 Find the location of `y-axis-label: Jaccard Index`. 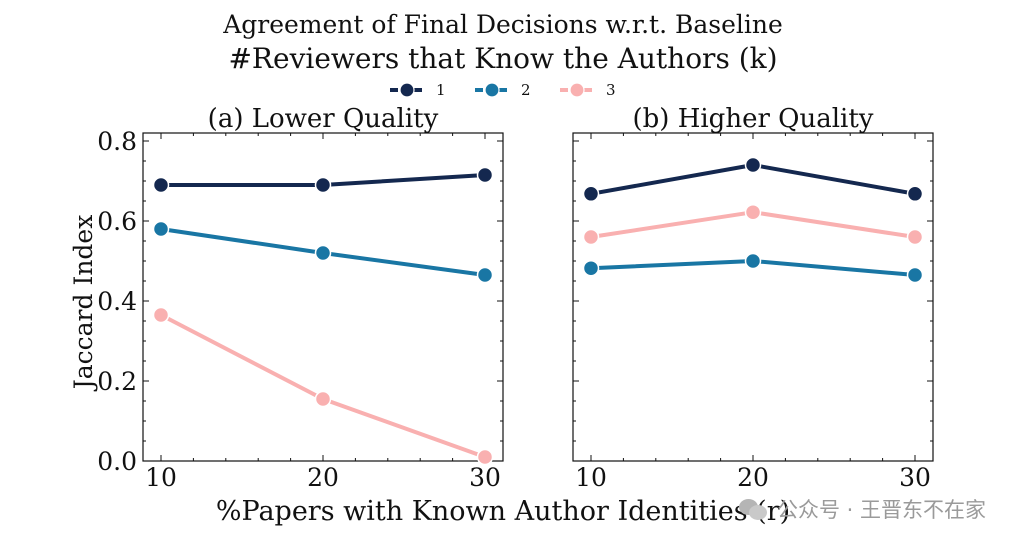

y-axis-label: Jaccard Index is located at coordinates (83, 304).